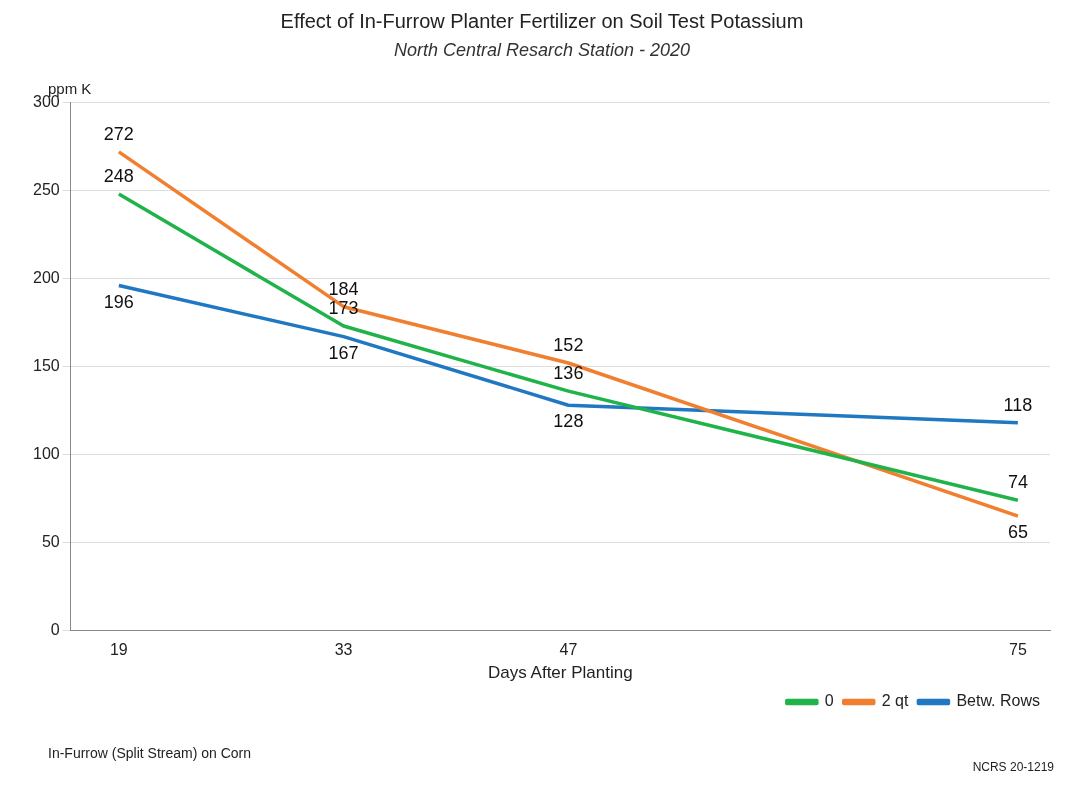 Image resolution: width=1084 pixels, height=792 pixels. I want to click on text: NCRS 20-1219, so click(1013, 767).